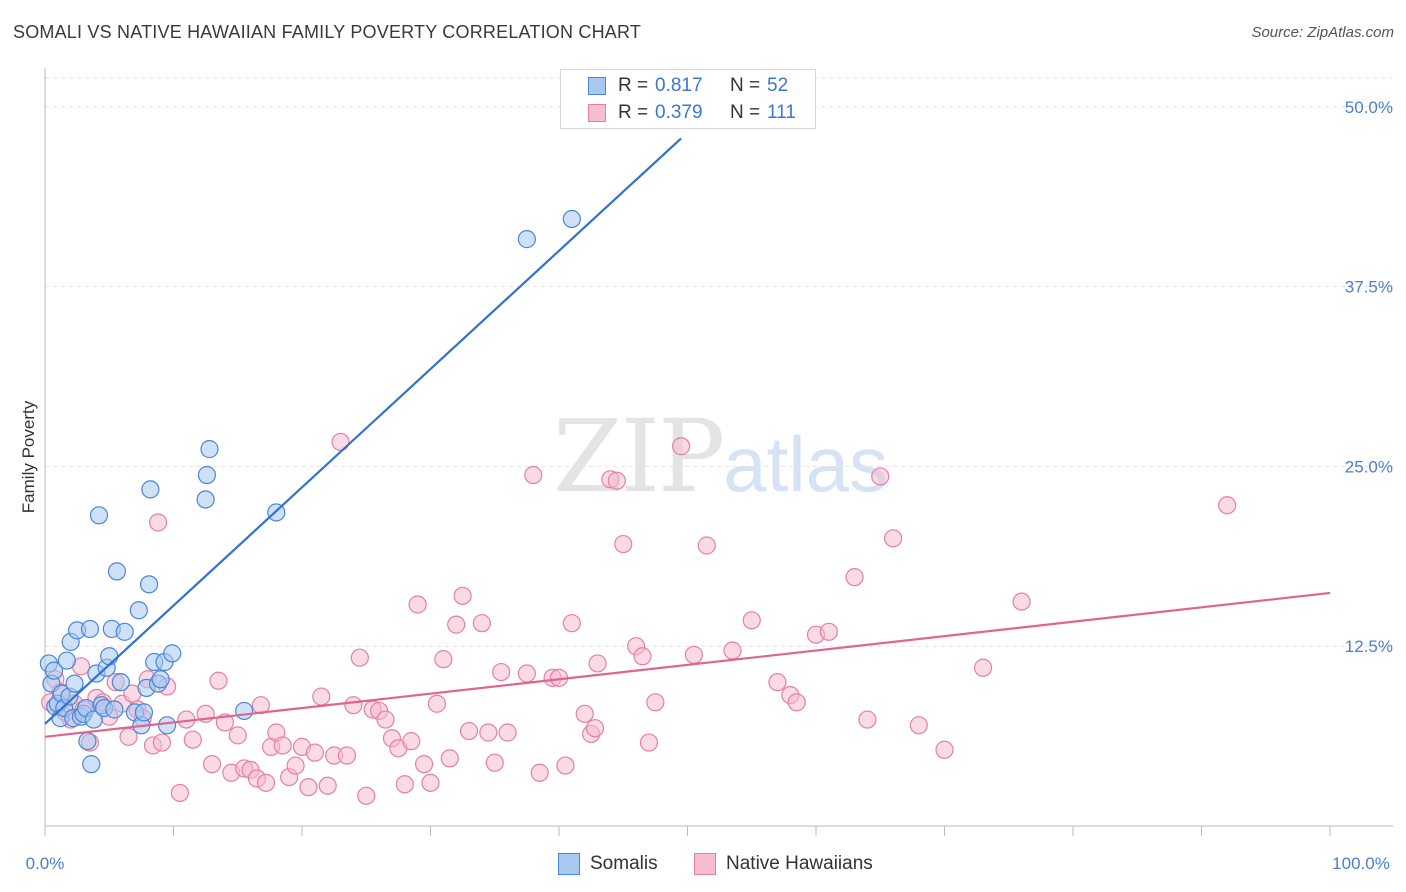 The height and width of the screenshot is (892, 1406). What do you see at coordinates (745, 85) in the screenshot?
I see `legend-n-label: N =` at bounding box center [745, 85].